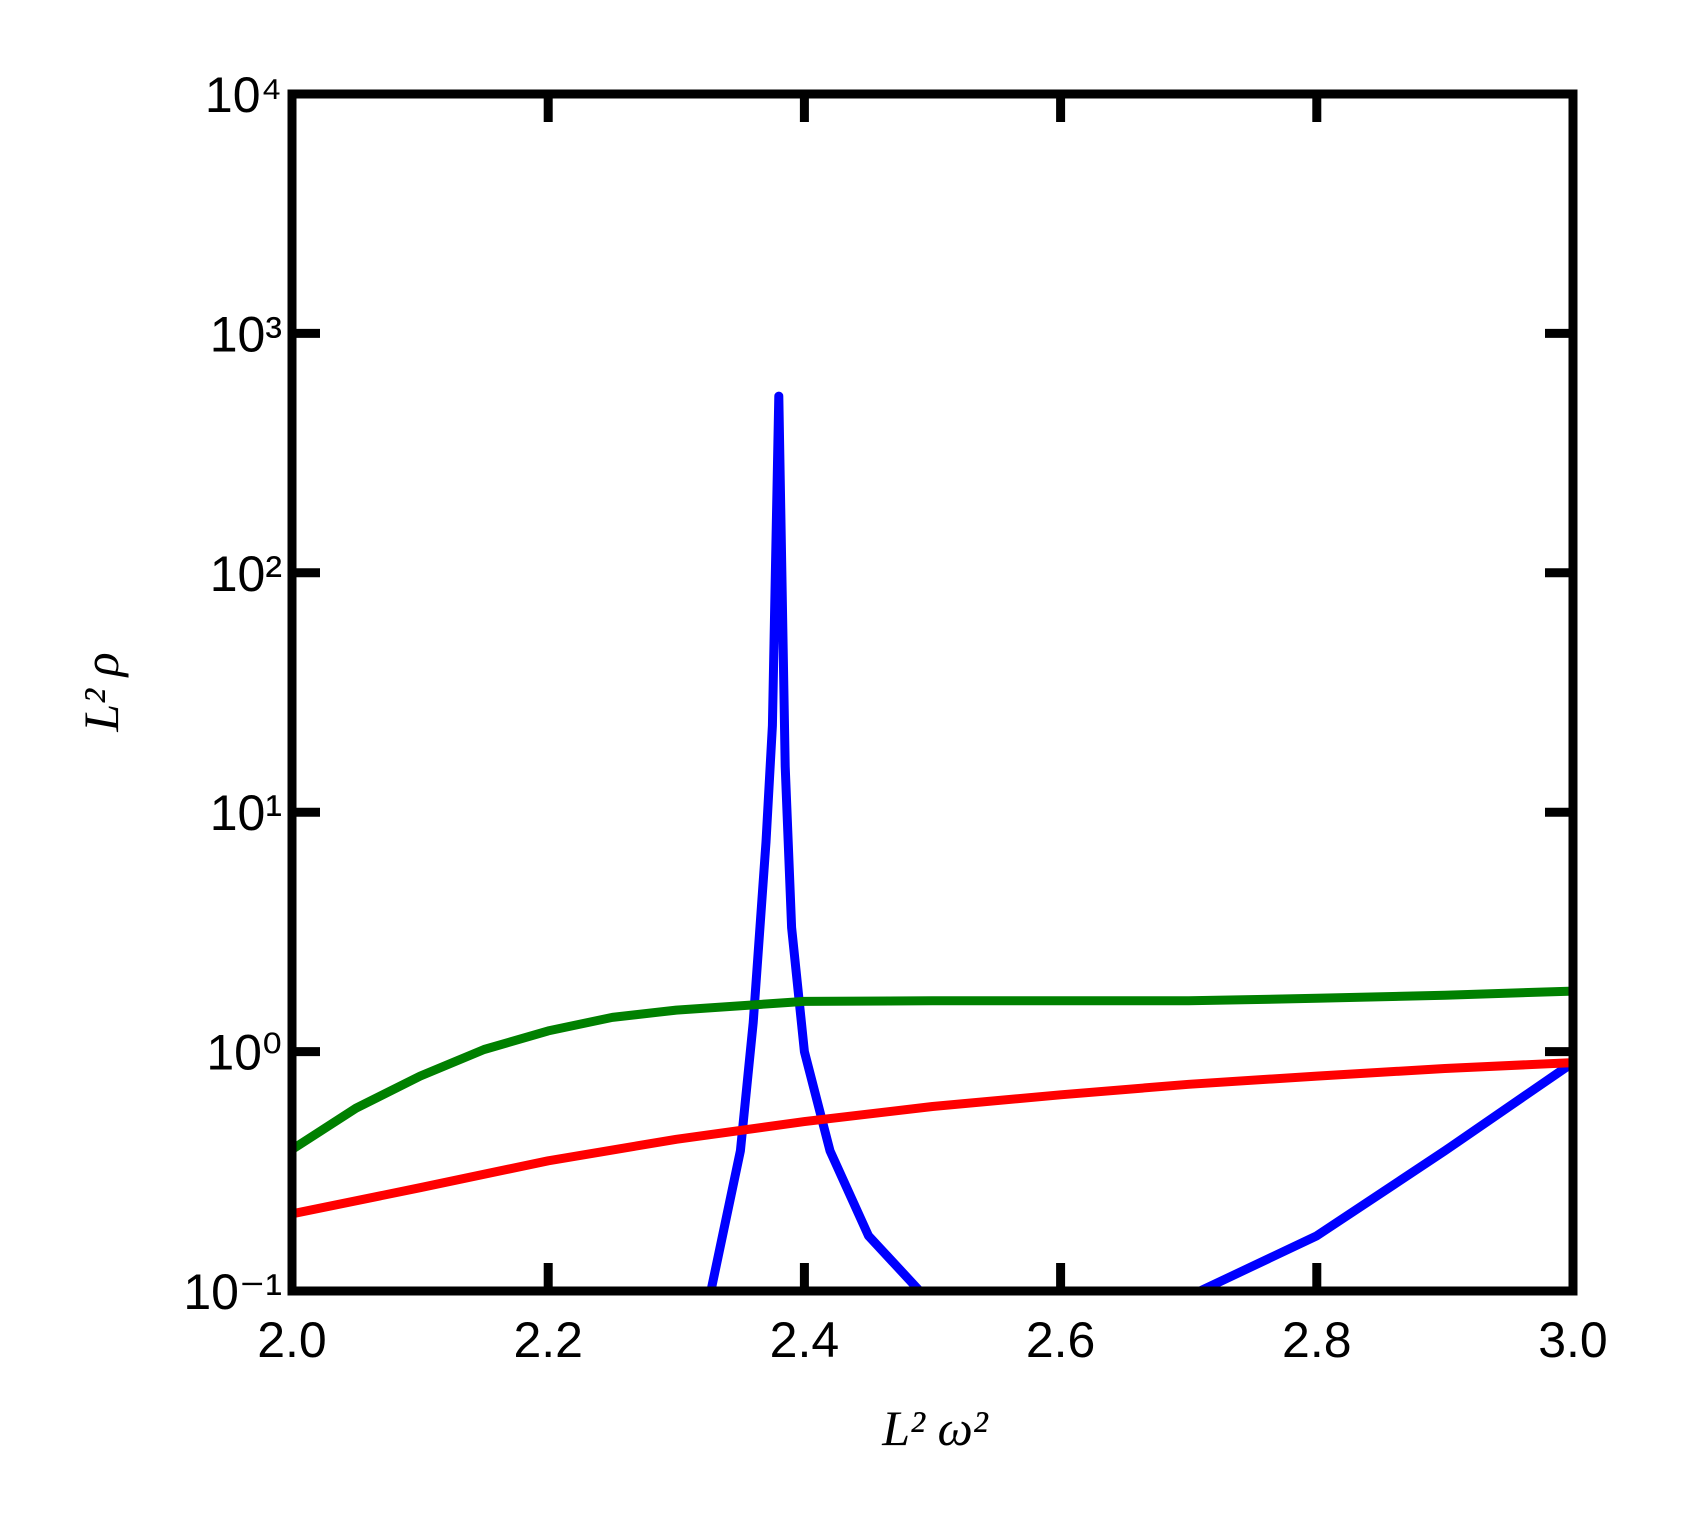 The width and height of the screenshot is (1687, 1537). What do you see at coordinates (244, 1053) in the screenshot?
I see `y-tick-label: 10⁰` at bounding box center [244, 1053].